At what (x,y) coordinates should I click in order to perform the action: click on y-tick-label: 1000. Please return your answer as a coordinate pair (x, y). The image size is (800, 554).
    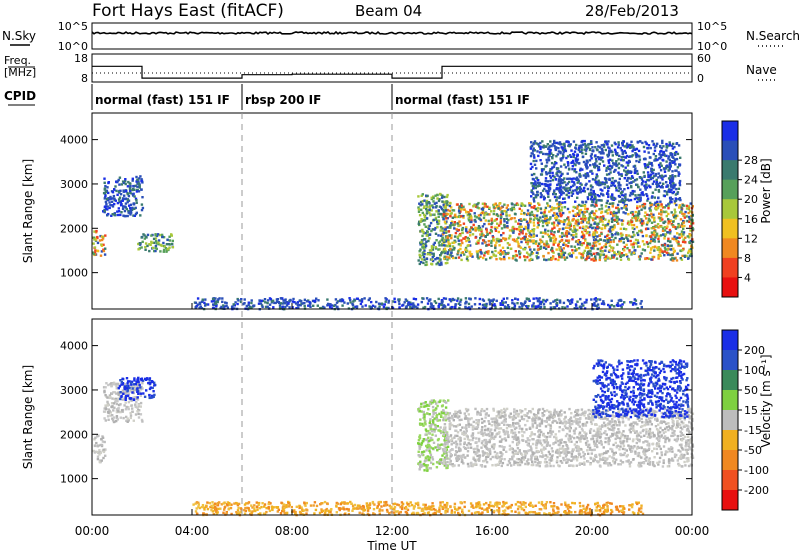
    Looking at the image, I should click on (74, 273).